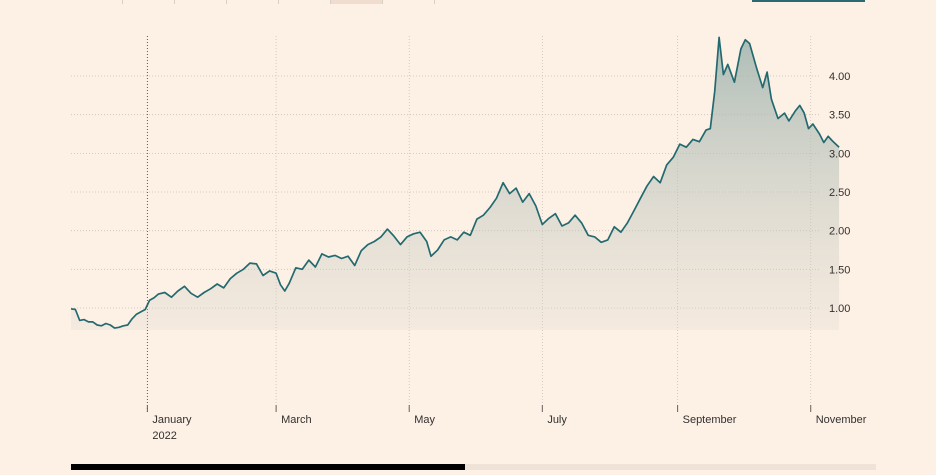  Describe the element at coordinates (172, 420) in the screenshot. I see `x-tick-label: January` at that location.